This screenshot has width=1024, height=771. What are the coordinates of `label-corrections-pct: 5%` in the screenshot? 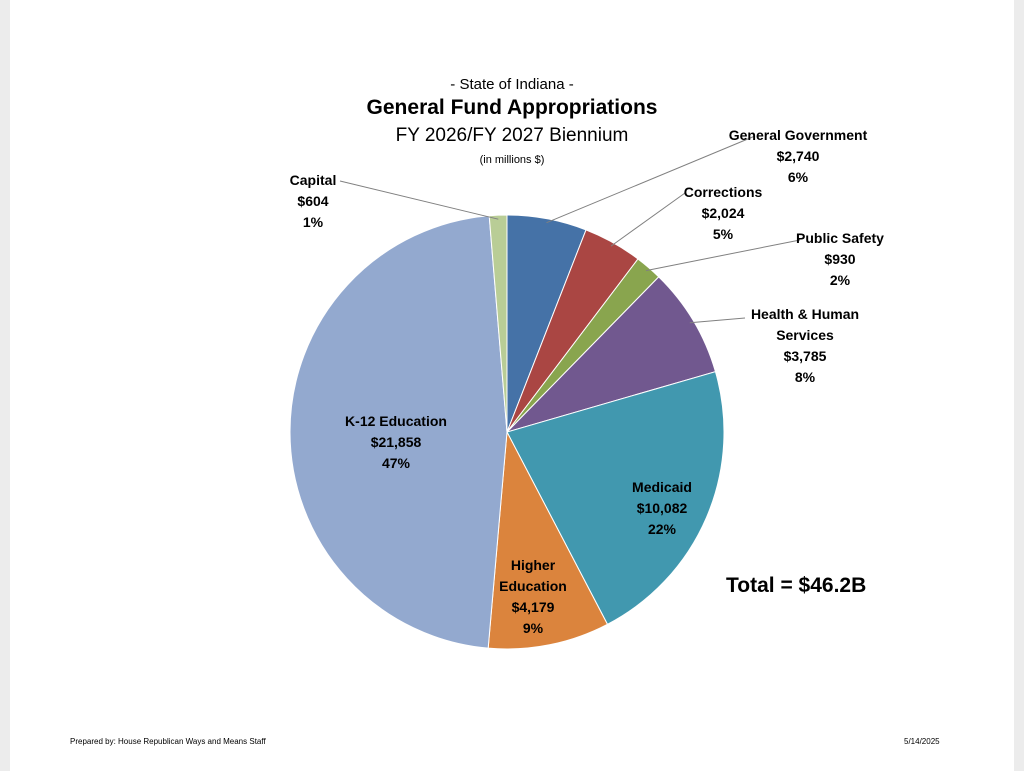 It's located at (723, 234).